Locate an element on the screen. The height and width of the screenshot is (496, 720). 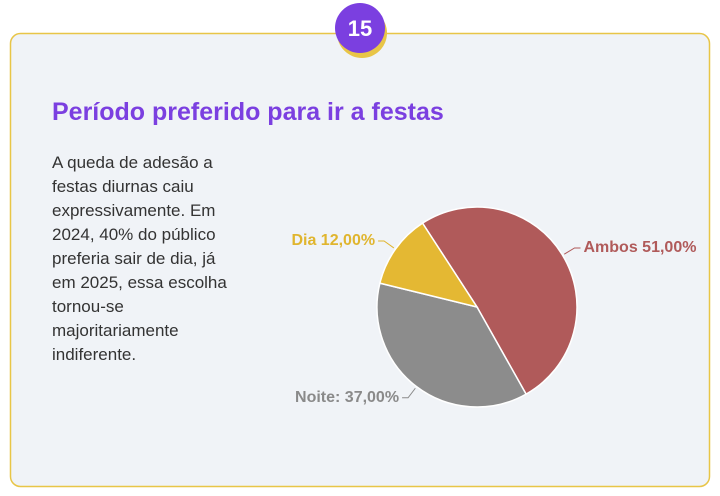
body-line: indiferente. is located at coordinates (94, 354).